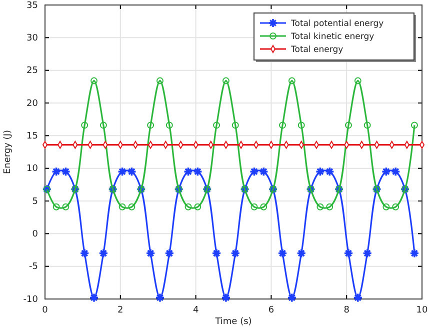  Describe the element at coordinates (35, 201) in the screenshot. I see `y-tick-label: 5` at that location.